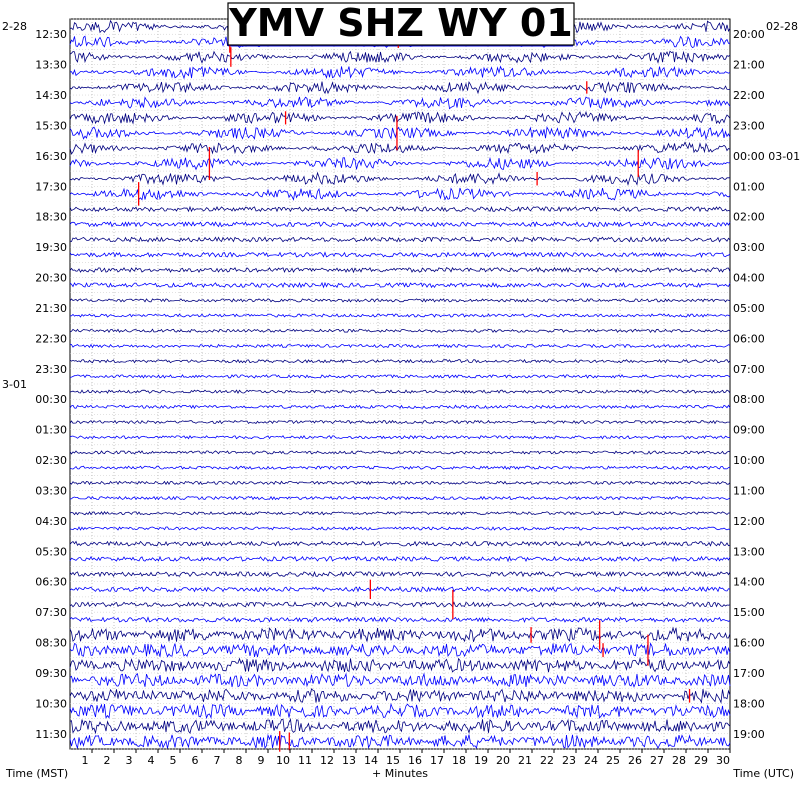 The image size is (800, 800). Describe the element at coordinates (107, 760) in the screenshot. I see `x-tick-label: 2` at that location.